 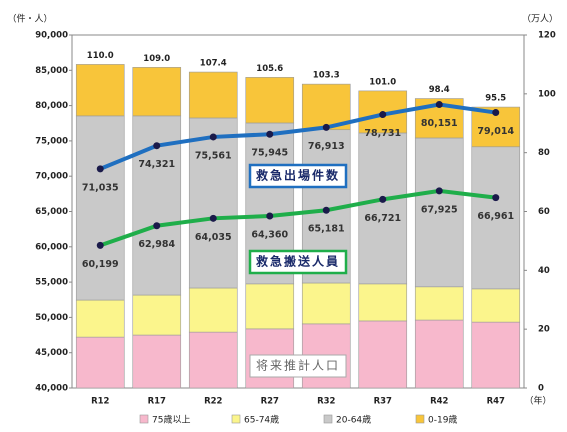 What do you see at coordinates (382, 82) in the screenshot?
I see `total-label: 101.0` at bounding box center [382, 82].